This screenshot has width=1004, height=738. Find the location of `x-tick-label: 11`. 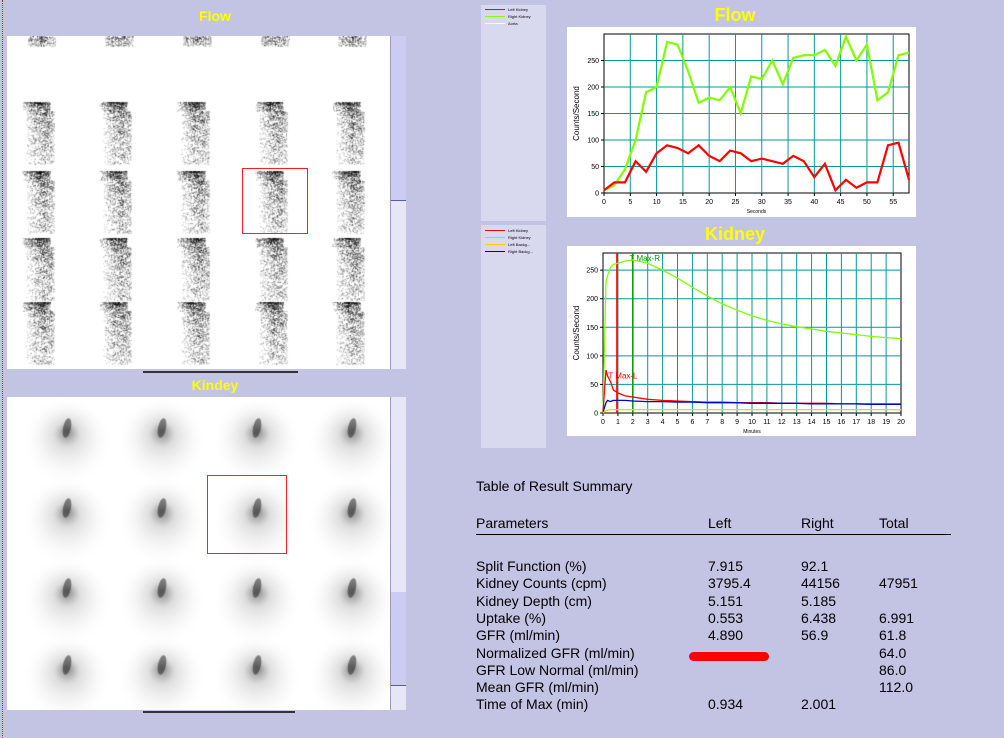

x-tick-label: 11 is located at coordinates (766, 422).